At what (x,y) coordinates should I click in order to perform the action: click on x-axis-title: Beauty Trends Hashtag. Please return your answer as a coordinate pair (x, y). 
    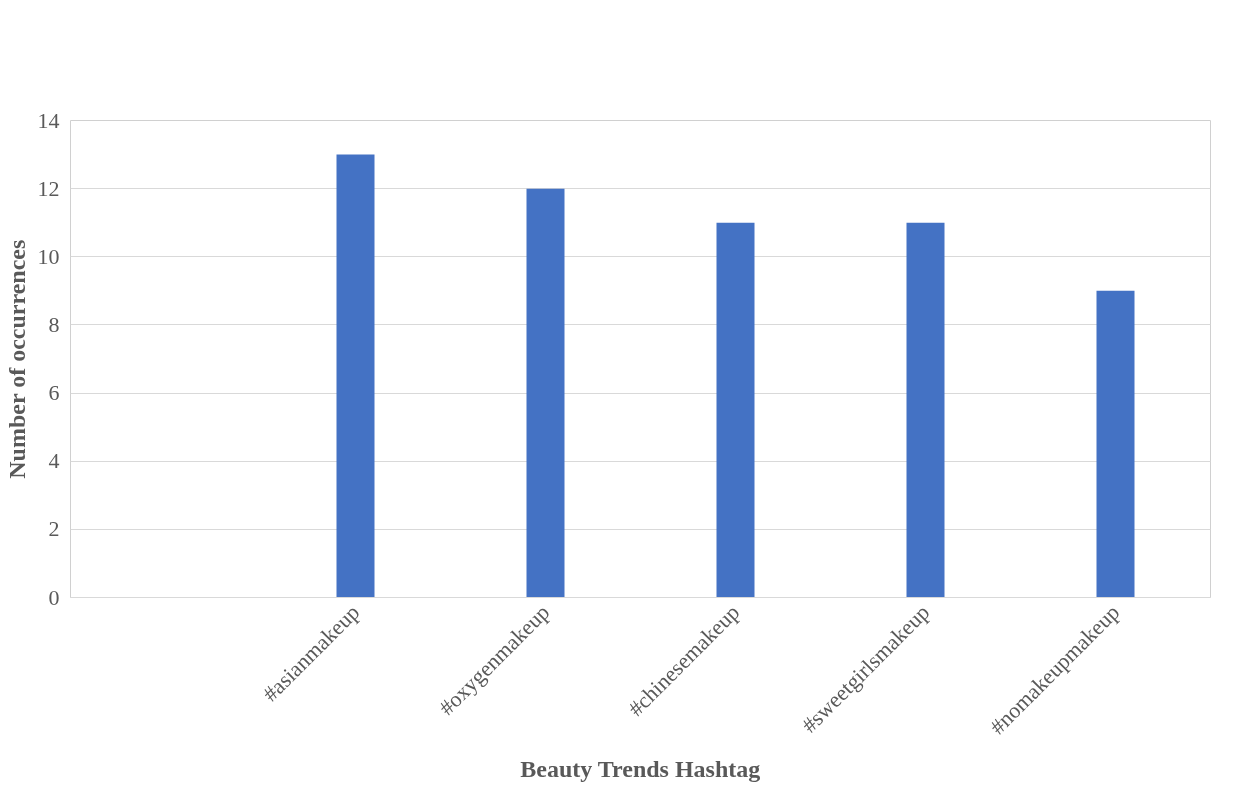
    Looking at the image, I should click on (640, 769).